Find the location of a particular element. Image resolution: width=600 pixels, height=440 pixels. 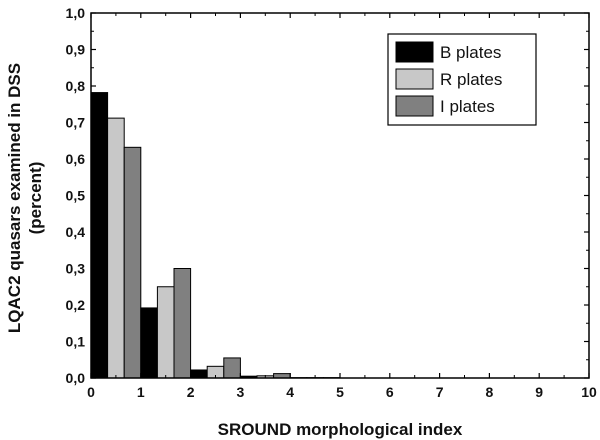

x-tick-label: 7 is located at coordinates (440, 392).